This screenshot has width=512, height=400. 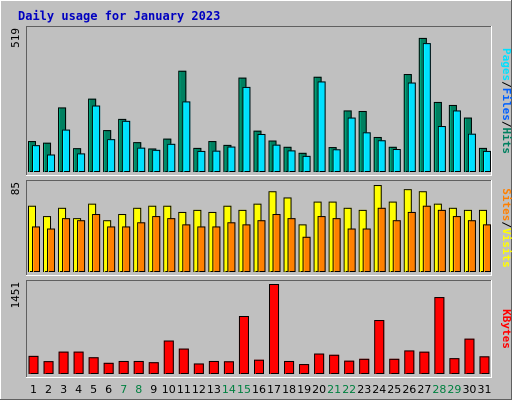 What do you see at coordinates (349, 389) in the screenshot?
I see `x-tick-label-22: 22` at bounding box center [349, 389].